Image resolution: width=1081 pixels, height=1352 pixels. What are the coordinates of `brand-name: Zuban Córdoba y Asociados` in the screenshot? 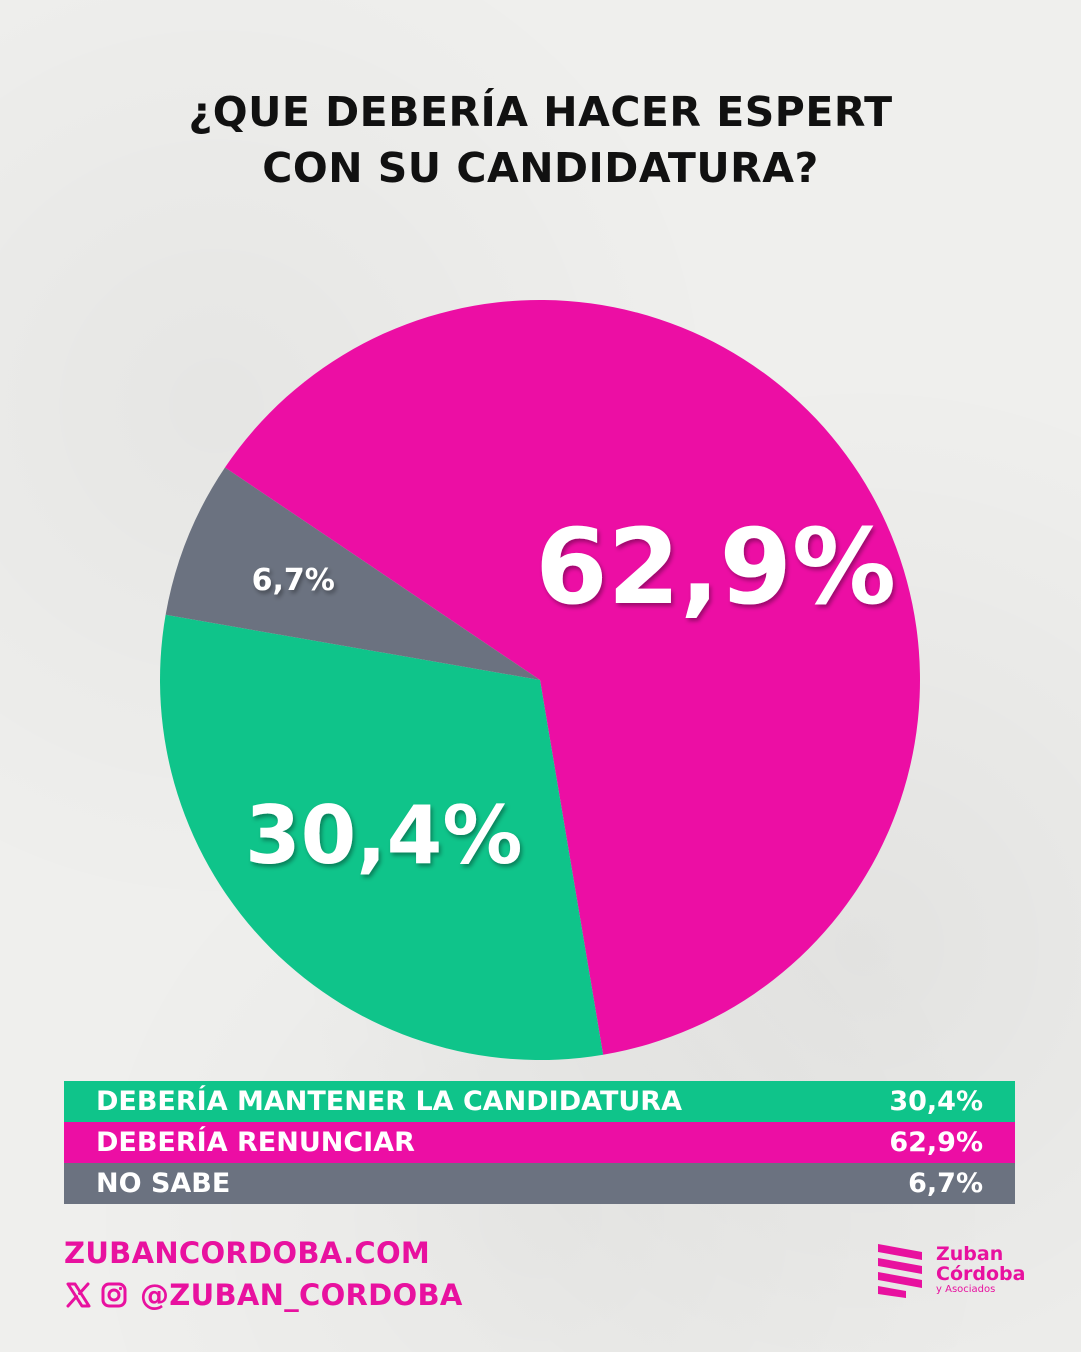 It's located at (980, 1270).